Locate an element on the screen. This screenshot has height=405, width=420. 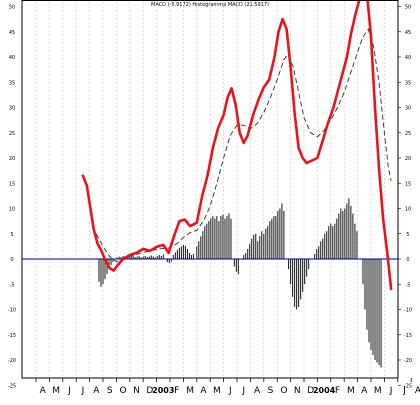
x-tick-label: 2003 is located at coordinates (163, 390).